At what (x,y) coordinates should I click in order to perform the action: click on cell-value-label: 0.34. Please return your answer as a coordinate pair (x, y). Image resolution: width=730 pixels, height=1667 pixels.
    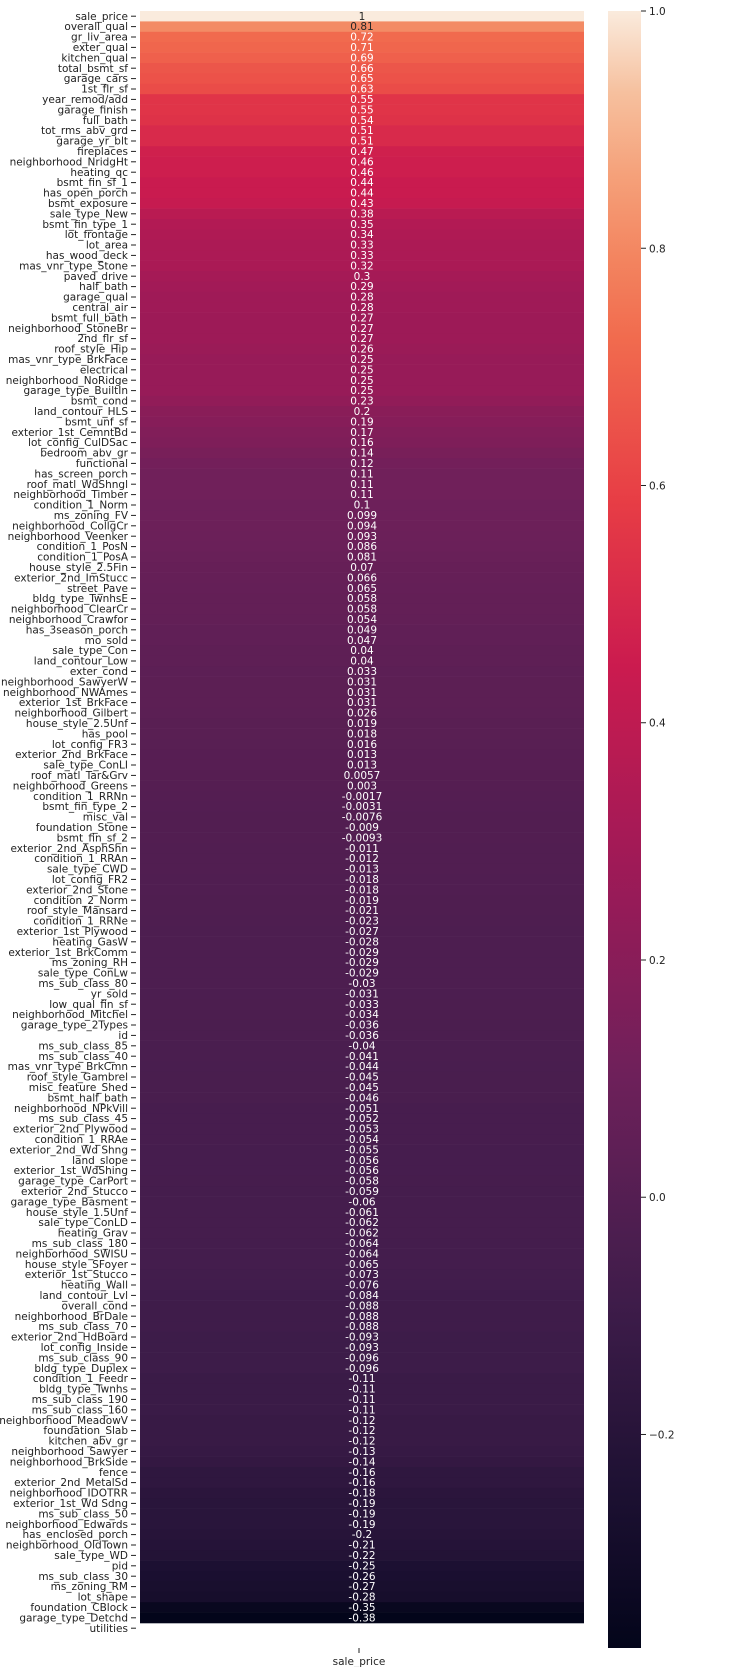
    Looking at the image, I should click on (362, 235).